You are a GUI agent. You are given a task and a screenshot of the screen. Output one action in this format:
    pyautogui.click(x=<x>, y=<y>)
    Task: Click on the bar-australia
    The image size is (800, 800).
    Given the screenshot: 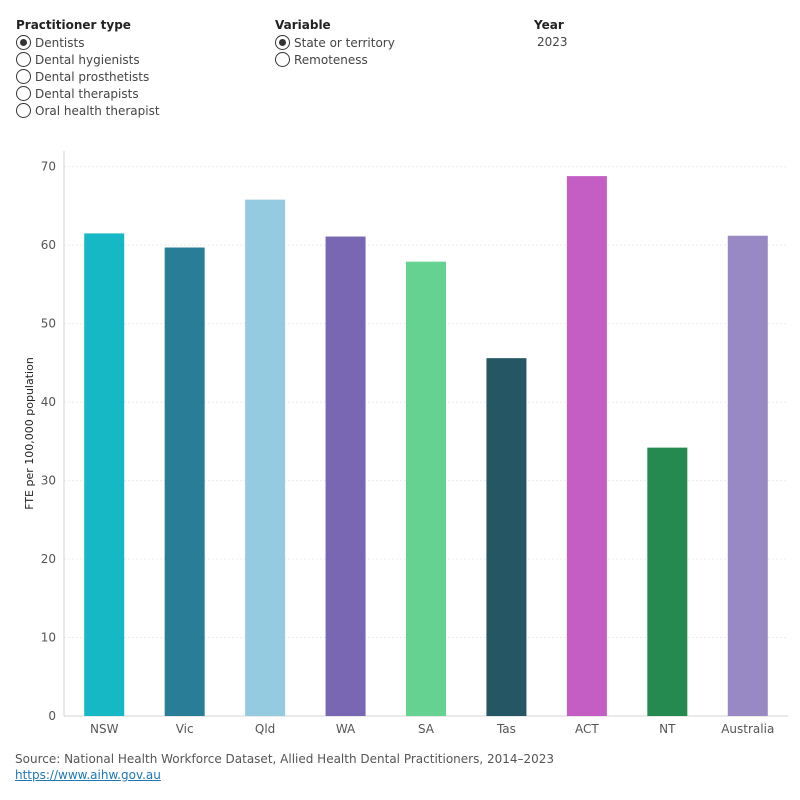 What is the action you would take?
    pyautogui.click(x=747, y=475)
    